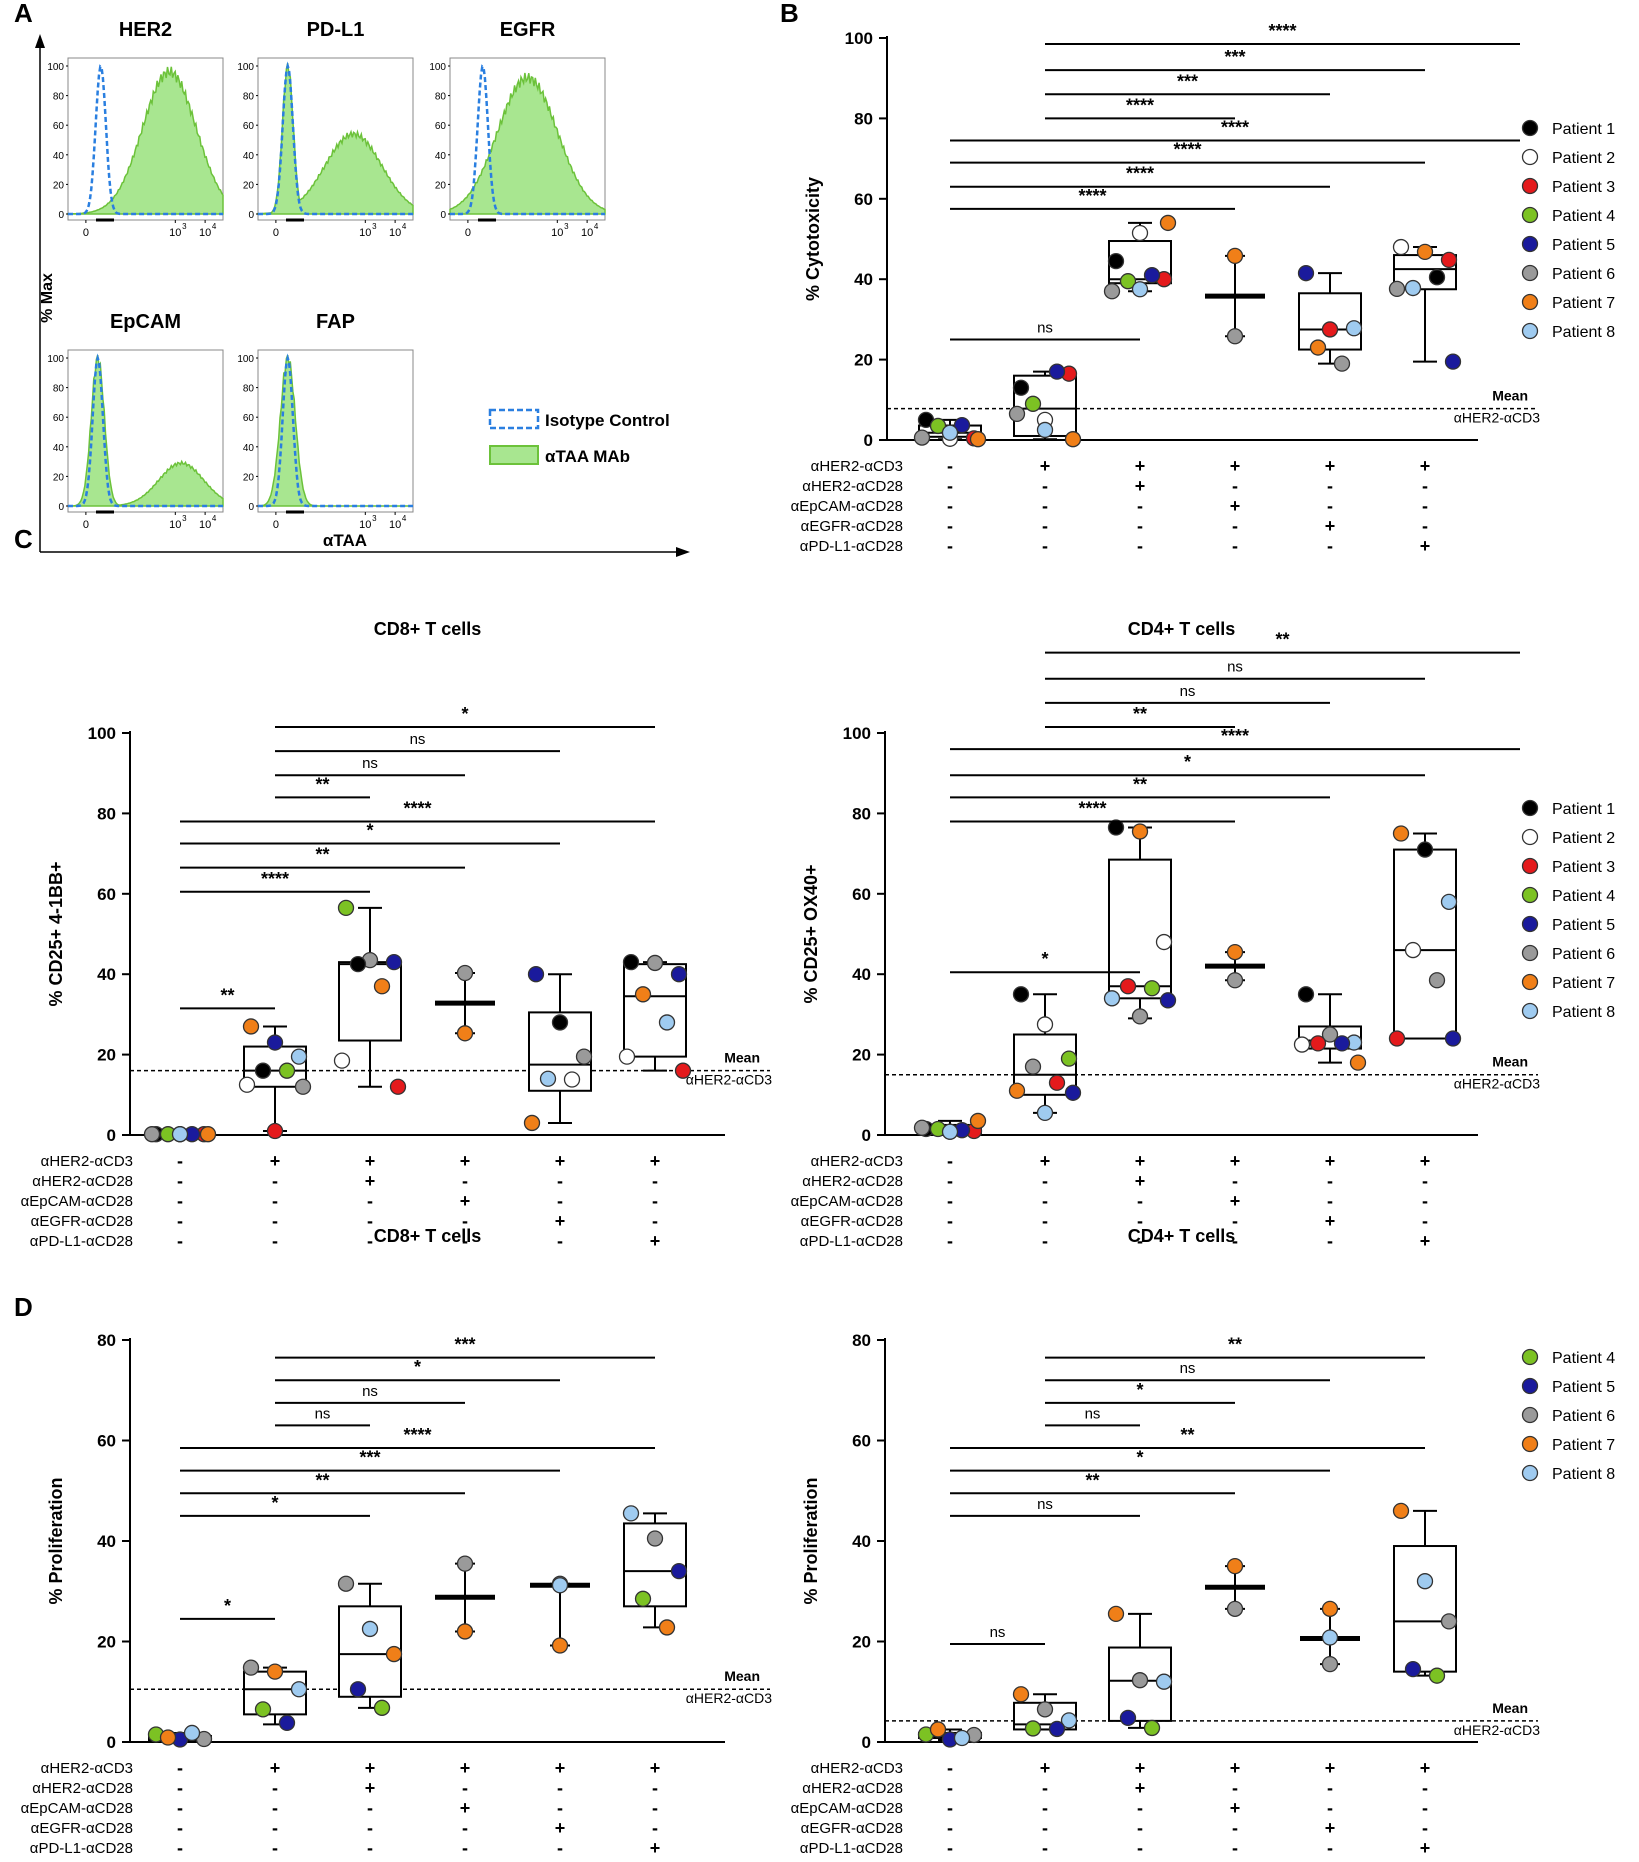  I want to click on mean-label-subtitle: αHER2-αCD3, so click(1497, 1084).